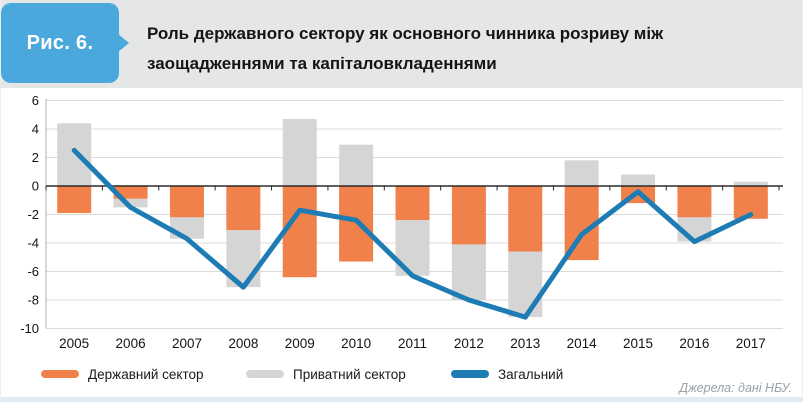  Describe the element at coordinates (694, 343) in the screenshot. I see `x-axis-label-2016: 2016` at that location.